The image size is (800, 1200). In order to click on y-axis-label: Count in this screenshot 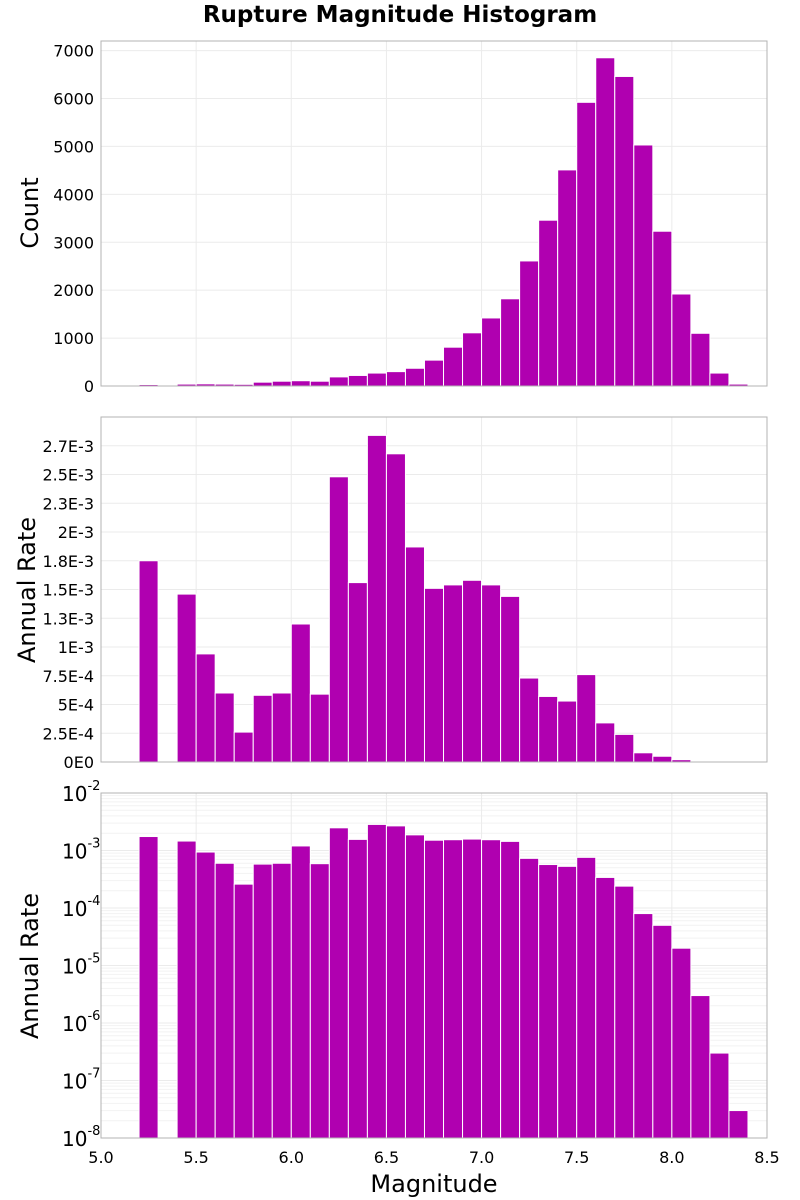, I will do `click(30, 212)`.